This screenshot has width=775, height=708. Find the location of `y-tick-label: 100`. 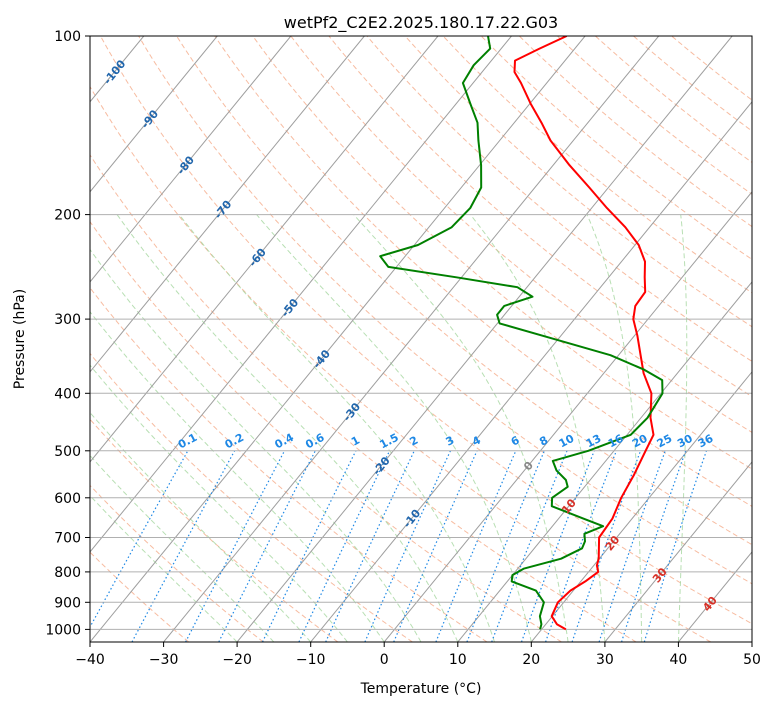

y-tick-label: 100 is located at coordinates (67, 37).